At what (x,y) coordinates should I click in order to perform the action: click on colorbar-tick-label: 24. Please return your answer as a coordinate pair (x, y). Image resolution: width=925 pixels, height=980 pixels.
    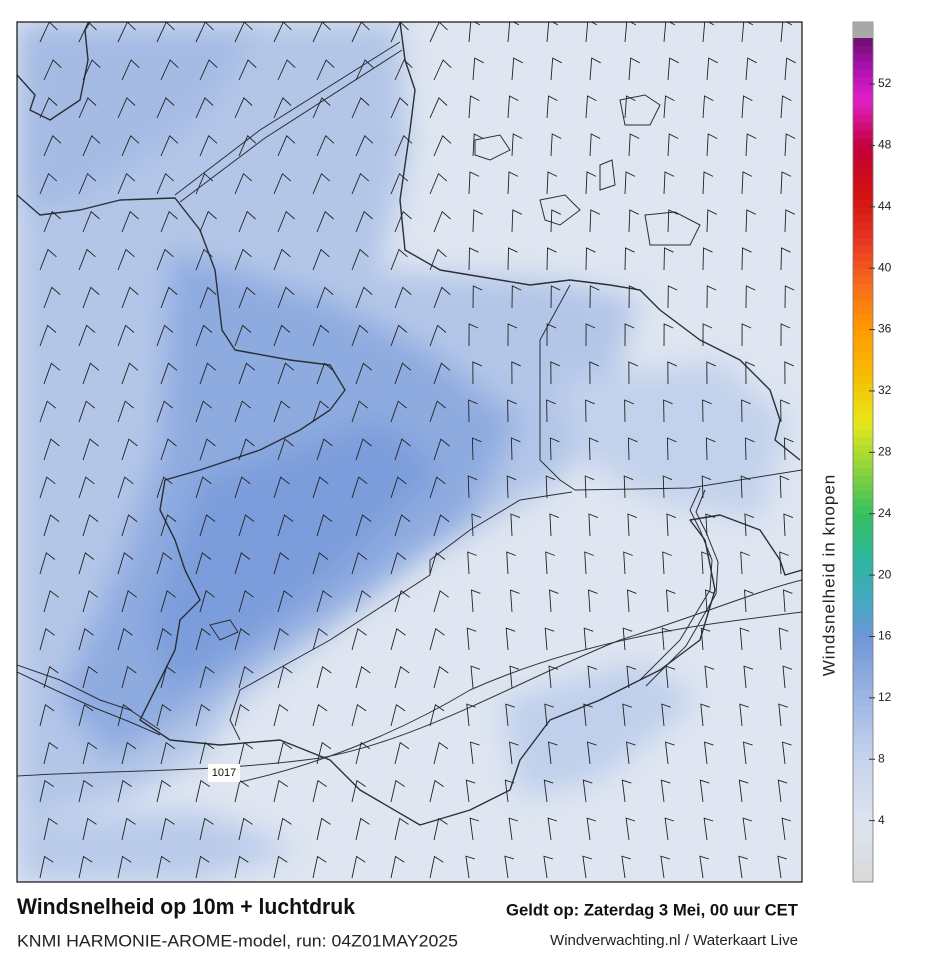
    Looking at the image, I should click on (885, 513).